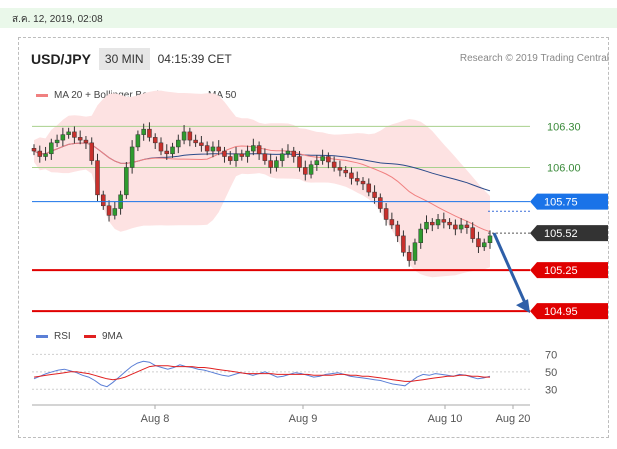  Describe the element at coordinates (308, 18) in the screenshot. I see `top-bar: ส.ค. 12, 2019, 02:08` at that location.